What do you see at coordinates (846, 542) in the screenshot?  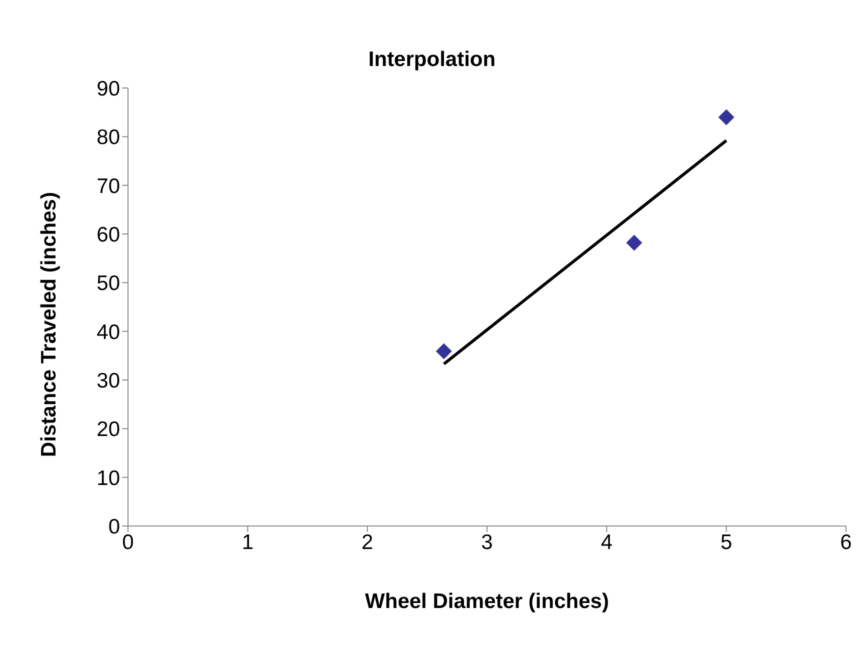 I see `x-tick-label: 6` at bounding box center [846, 542].